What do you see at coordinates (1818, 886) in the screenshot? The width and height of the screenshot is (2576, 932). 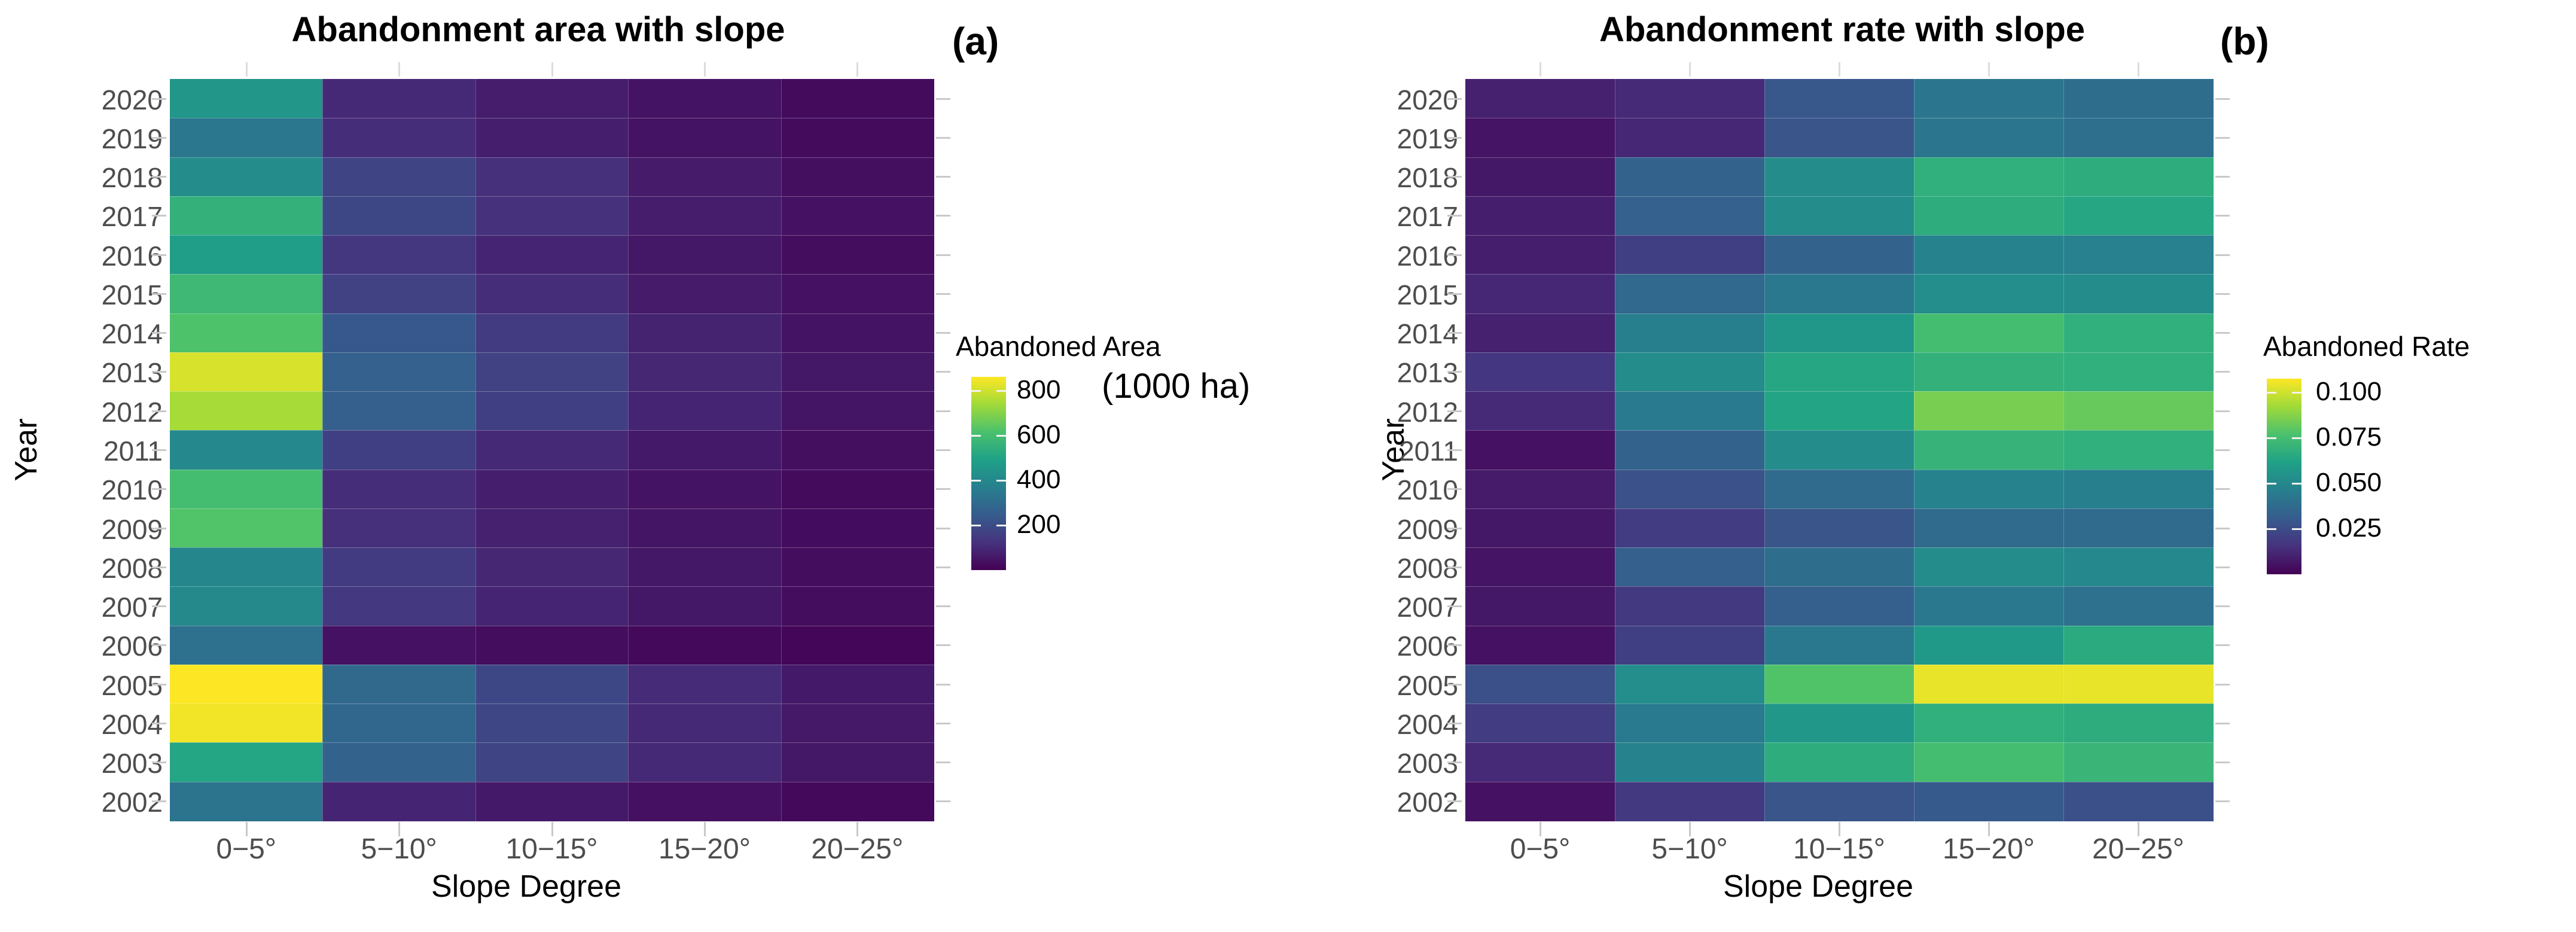 I see `panel-b-x-axis-title: Slope Degree` at bounding box center [1818, 886].